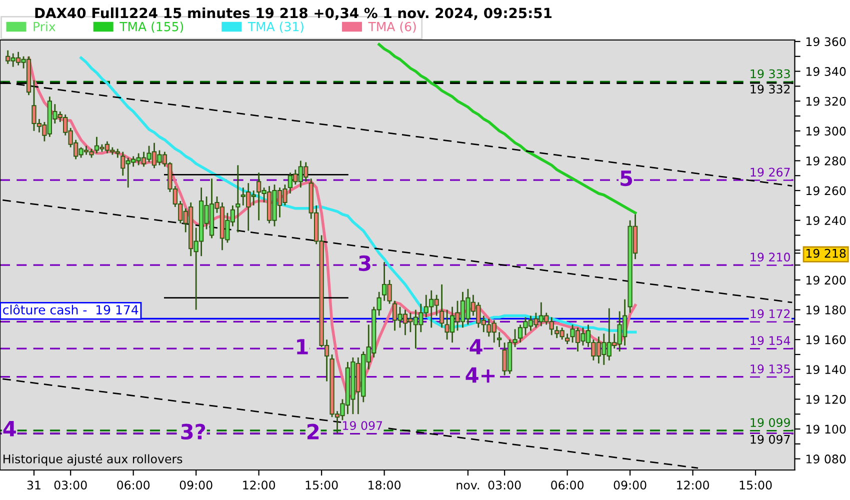 This screenshot has height=500, width=850. What do you see at coordinates (770, 172) in the screenshot?
I see `ref-line-label: 19 267` at bounding box center [770, 172].